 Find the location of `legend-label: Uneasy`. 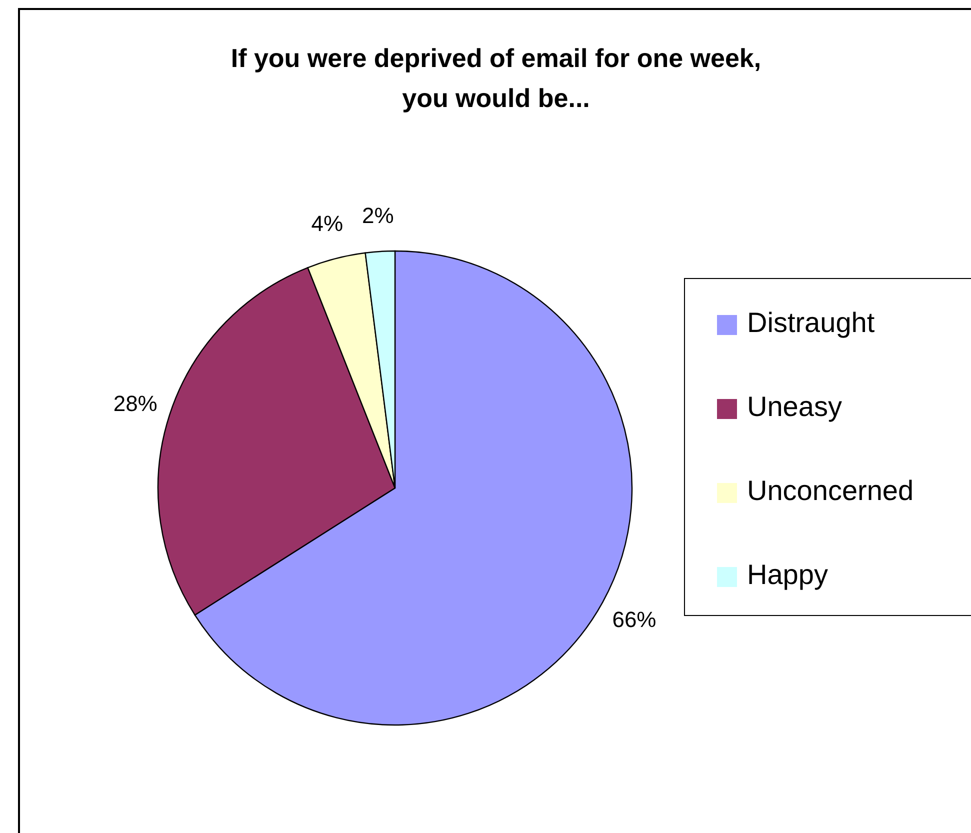

legend-label: Uneasy is located at coordinates (794, 406).